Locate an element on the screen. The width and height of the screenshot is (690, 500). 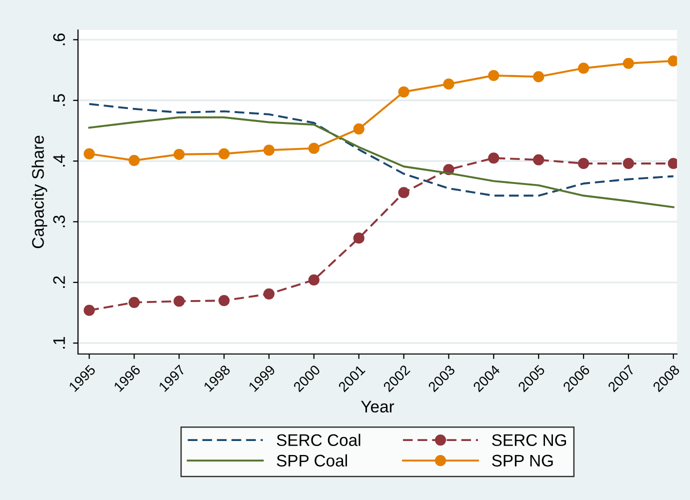
legend-label: SERC NG is located at coordinates (529, 440).